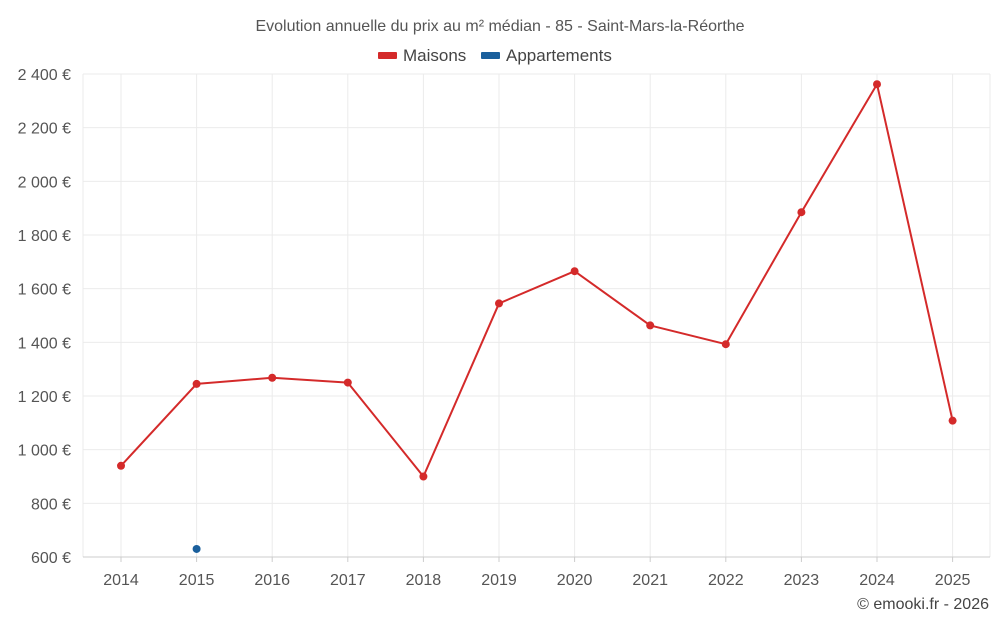  Describe the element at coordinates (424, 580) in the screenshot. I see `x-tick-label: 2018` at that location.